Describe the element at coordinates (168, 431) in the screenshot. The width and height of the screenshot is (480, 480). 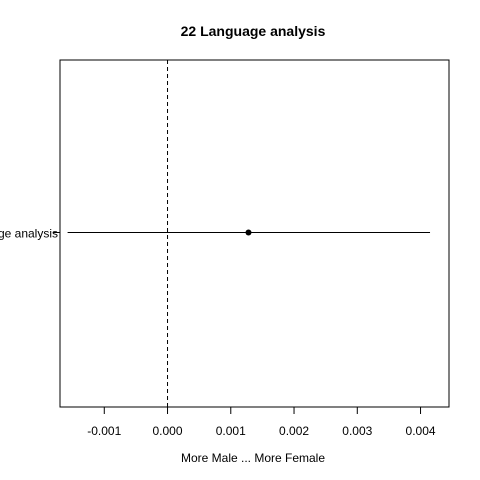
I see `x-tick-label: 0.000` at that location.